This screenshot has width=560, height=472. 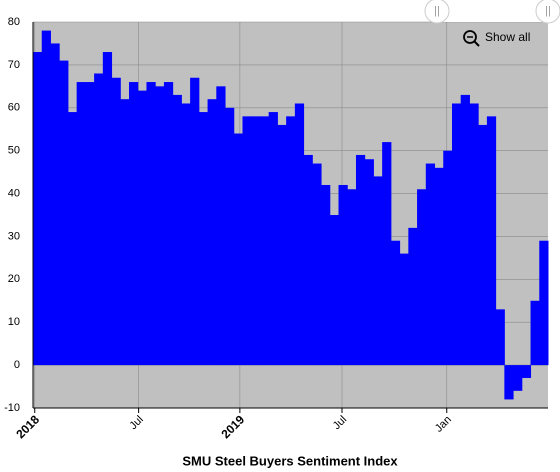 What do you see at coordinates (492, 11) in the screenshot?
I see `scrollbar` at bounding box center [492, 11].